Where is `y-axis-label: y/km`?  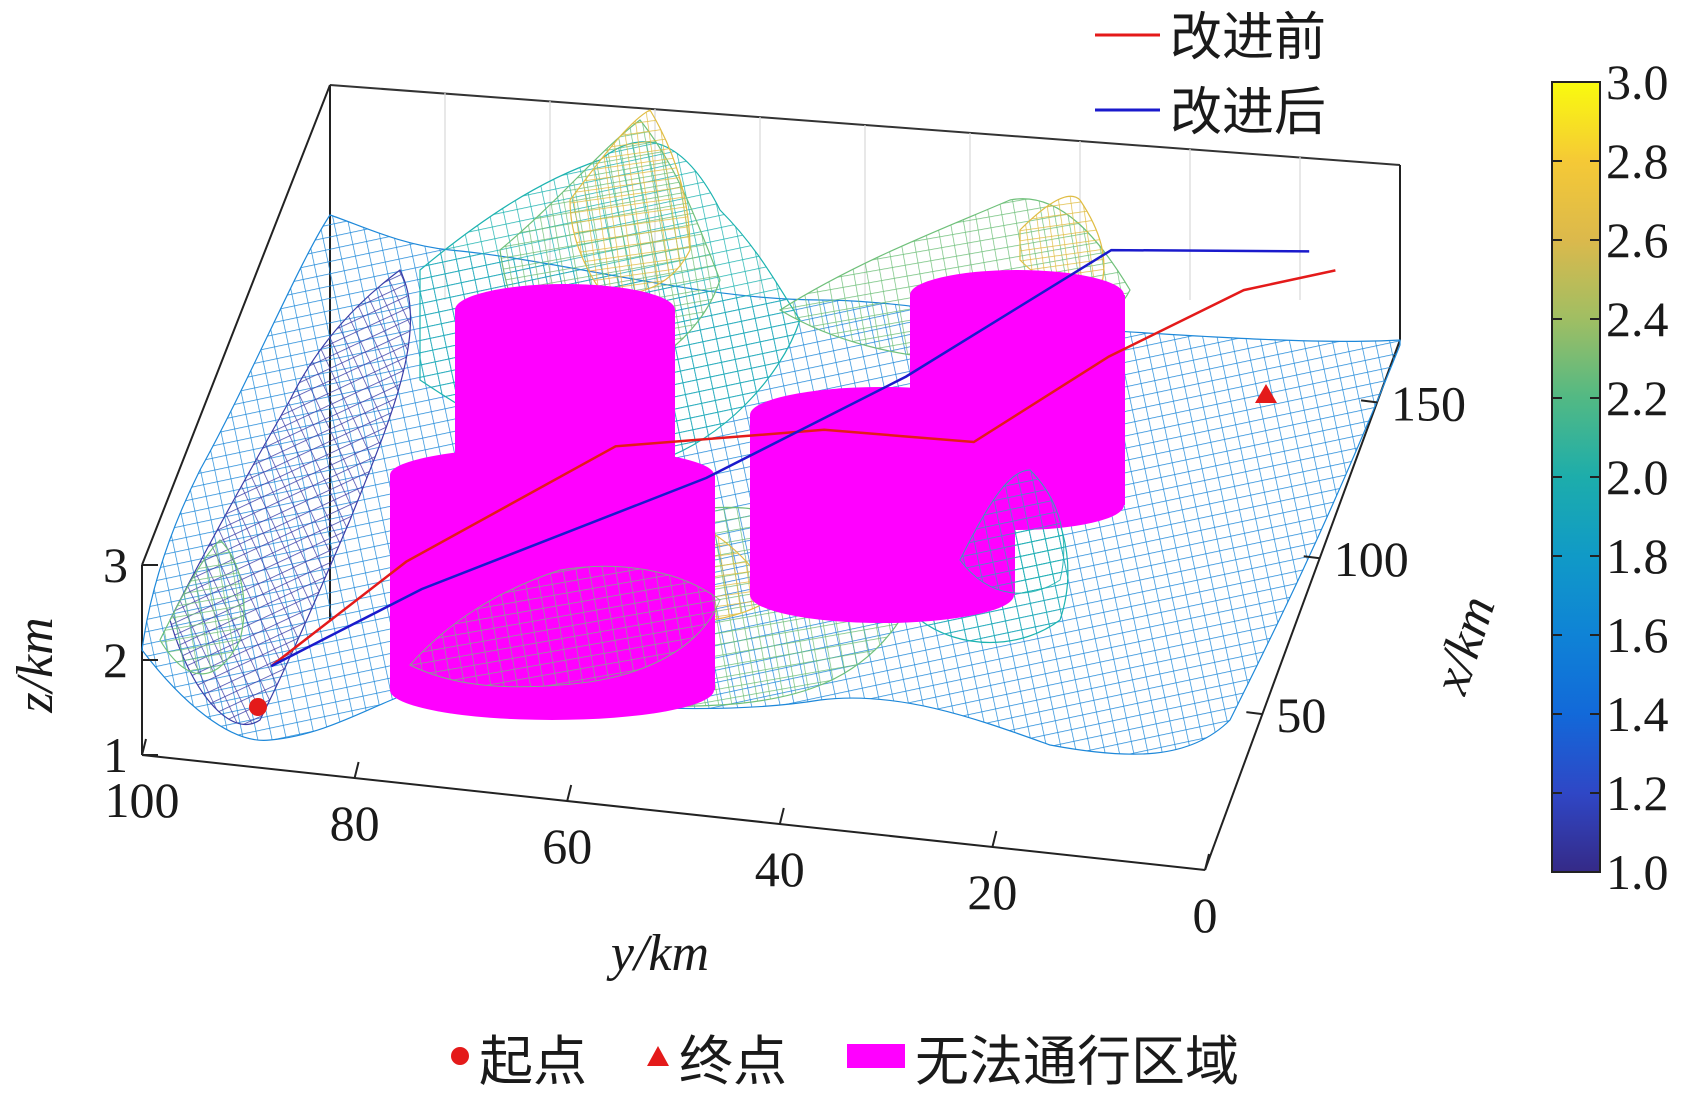
y-axis-label: y/km is located at coordinates (657, 953).